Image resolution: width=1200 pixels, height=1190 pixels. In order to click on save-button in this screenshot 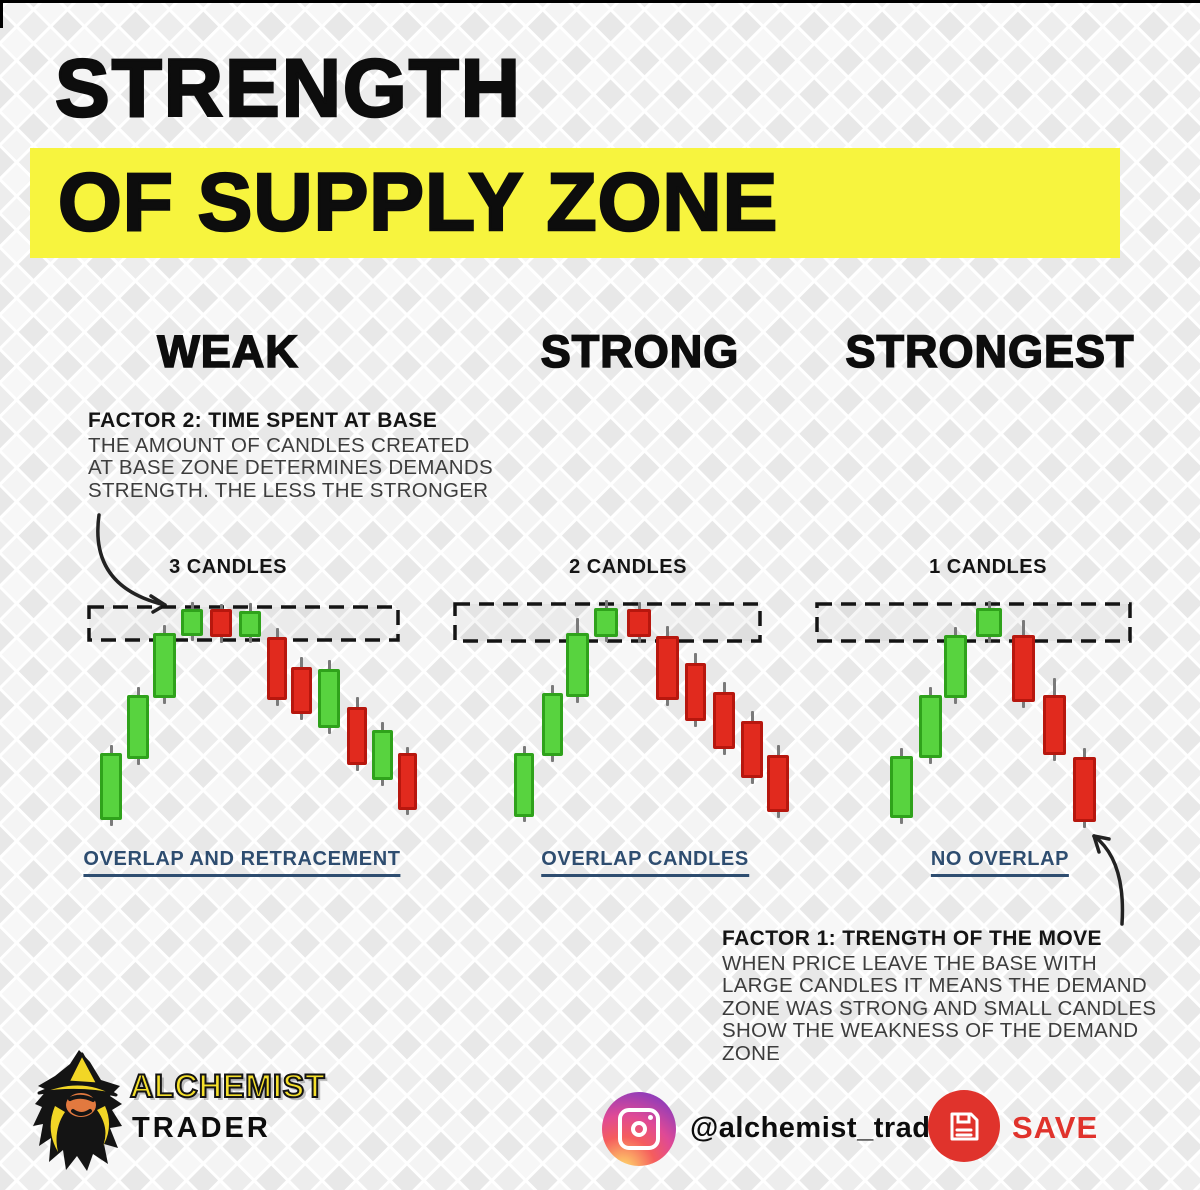, I will do `click(964, 1126)`.